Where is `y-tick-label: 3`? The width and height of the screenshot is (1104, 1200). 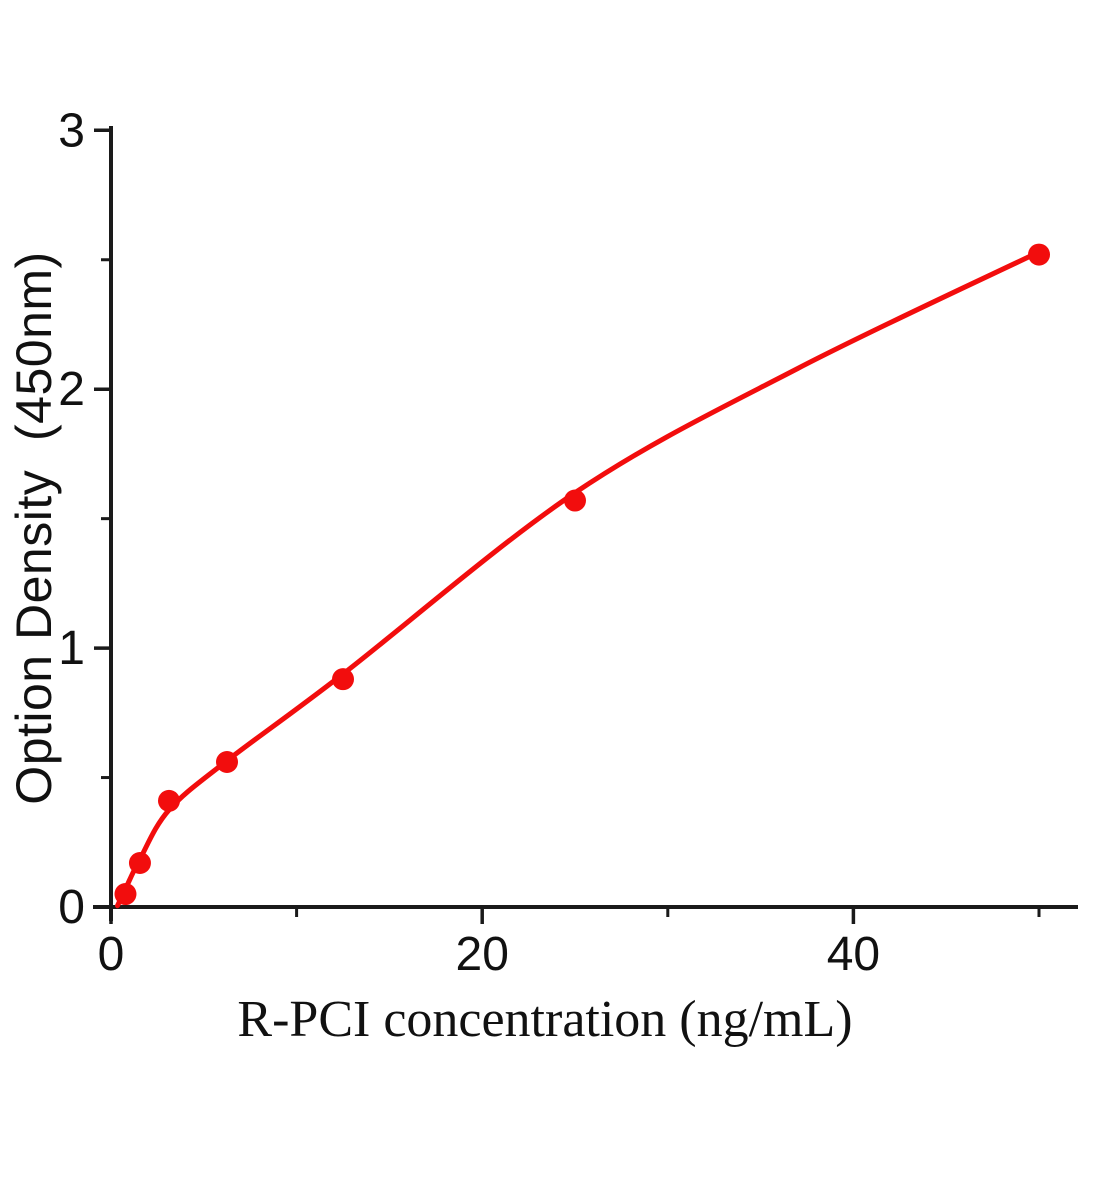
y-tick-label: 3 is located at coordinates (71, 130).